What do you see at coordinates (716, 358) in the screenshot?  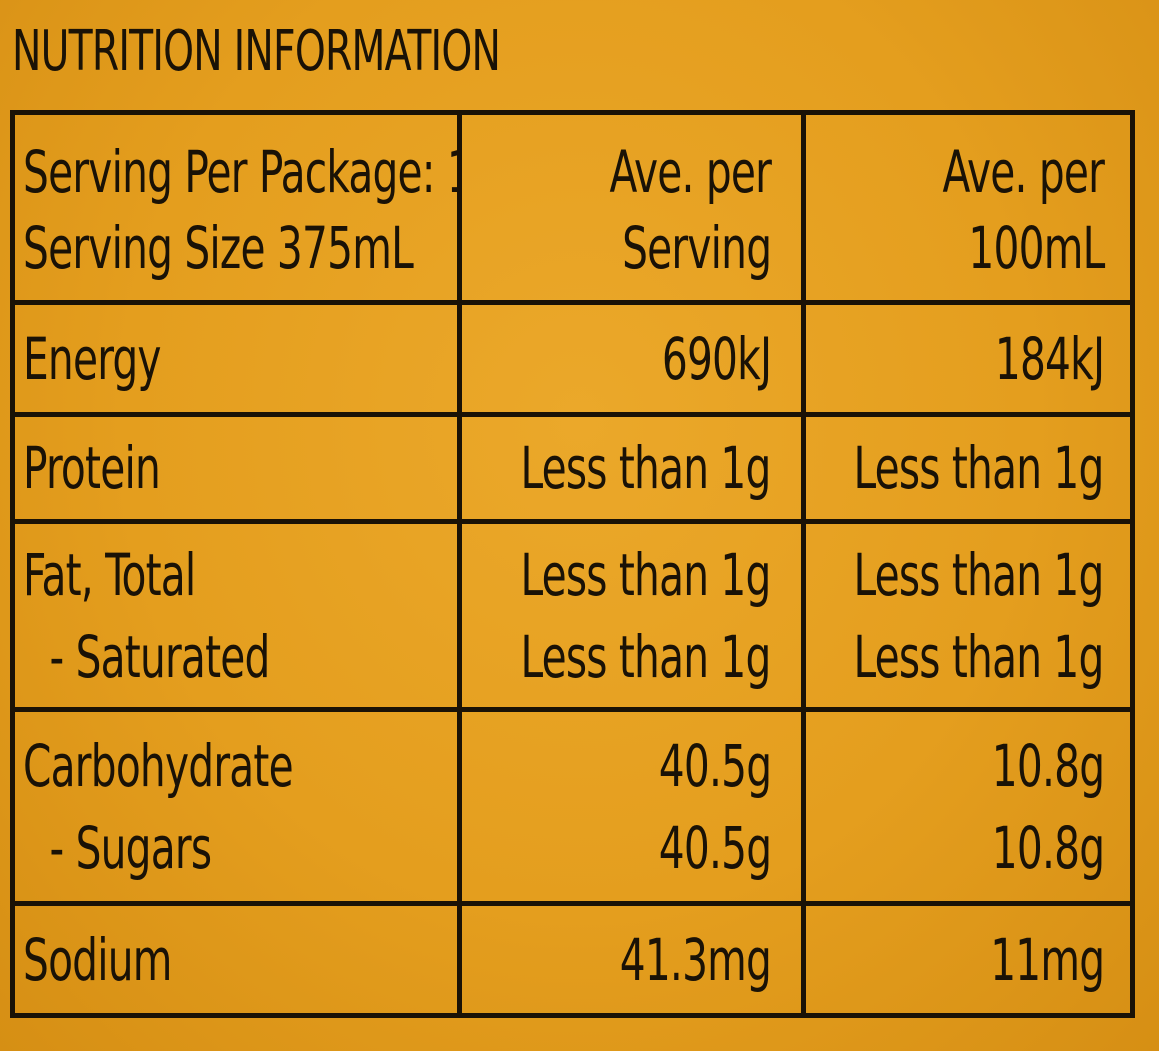 I see `energy-per-serving: 690kJ` at bounding box center [716, 358].